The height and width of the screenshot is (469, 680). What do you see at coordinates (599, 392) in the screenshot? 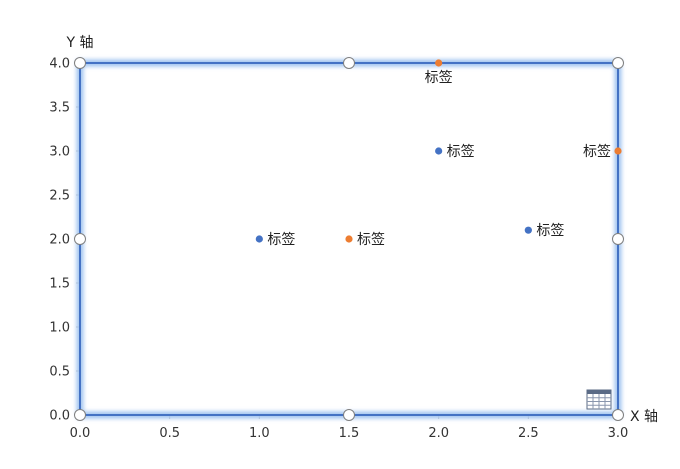
I see `data-table-icon-header` at bounding box center [599, 392].